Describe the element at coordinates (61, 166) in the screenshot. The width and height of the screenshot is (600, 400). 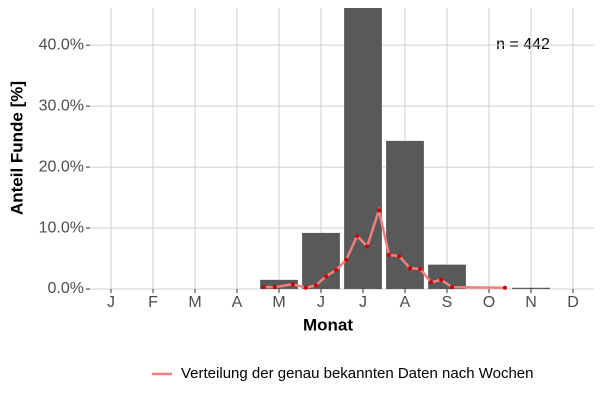
I see `y-tick-label: 20.0%` at that location.